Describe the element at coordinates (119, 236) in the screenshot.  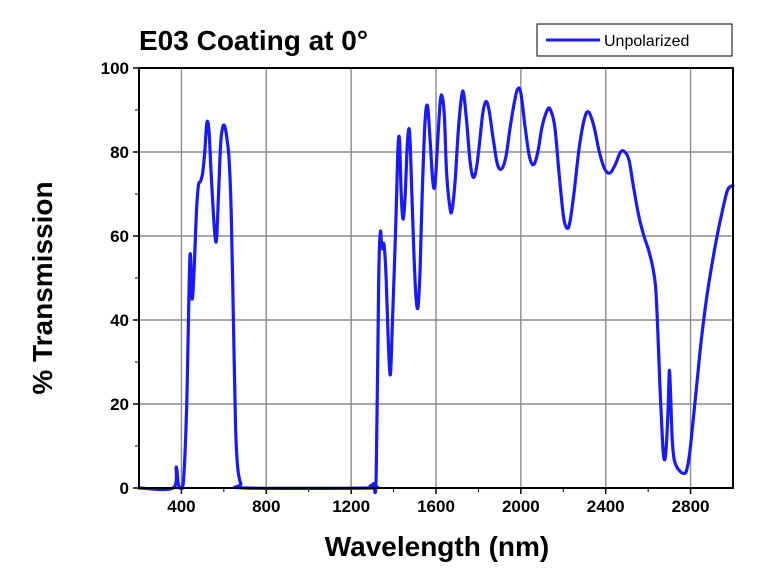
I see `y-tick-label: 60` at that location.